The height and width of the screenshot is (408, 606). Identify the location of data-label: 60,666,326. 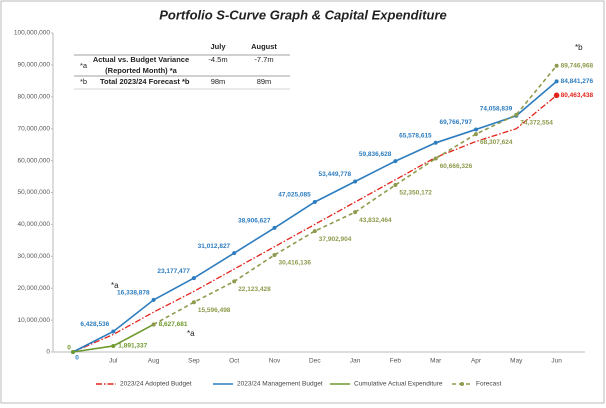
(456, 166).